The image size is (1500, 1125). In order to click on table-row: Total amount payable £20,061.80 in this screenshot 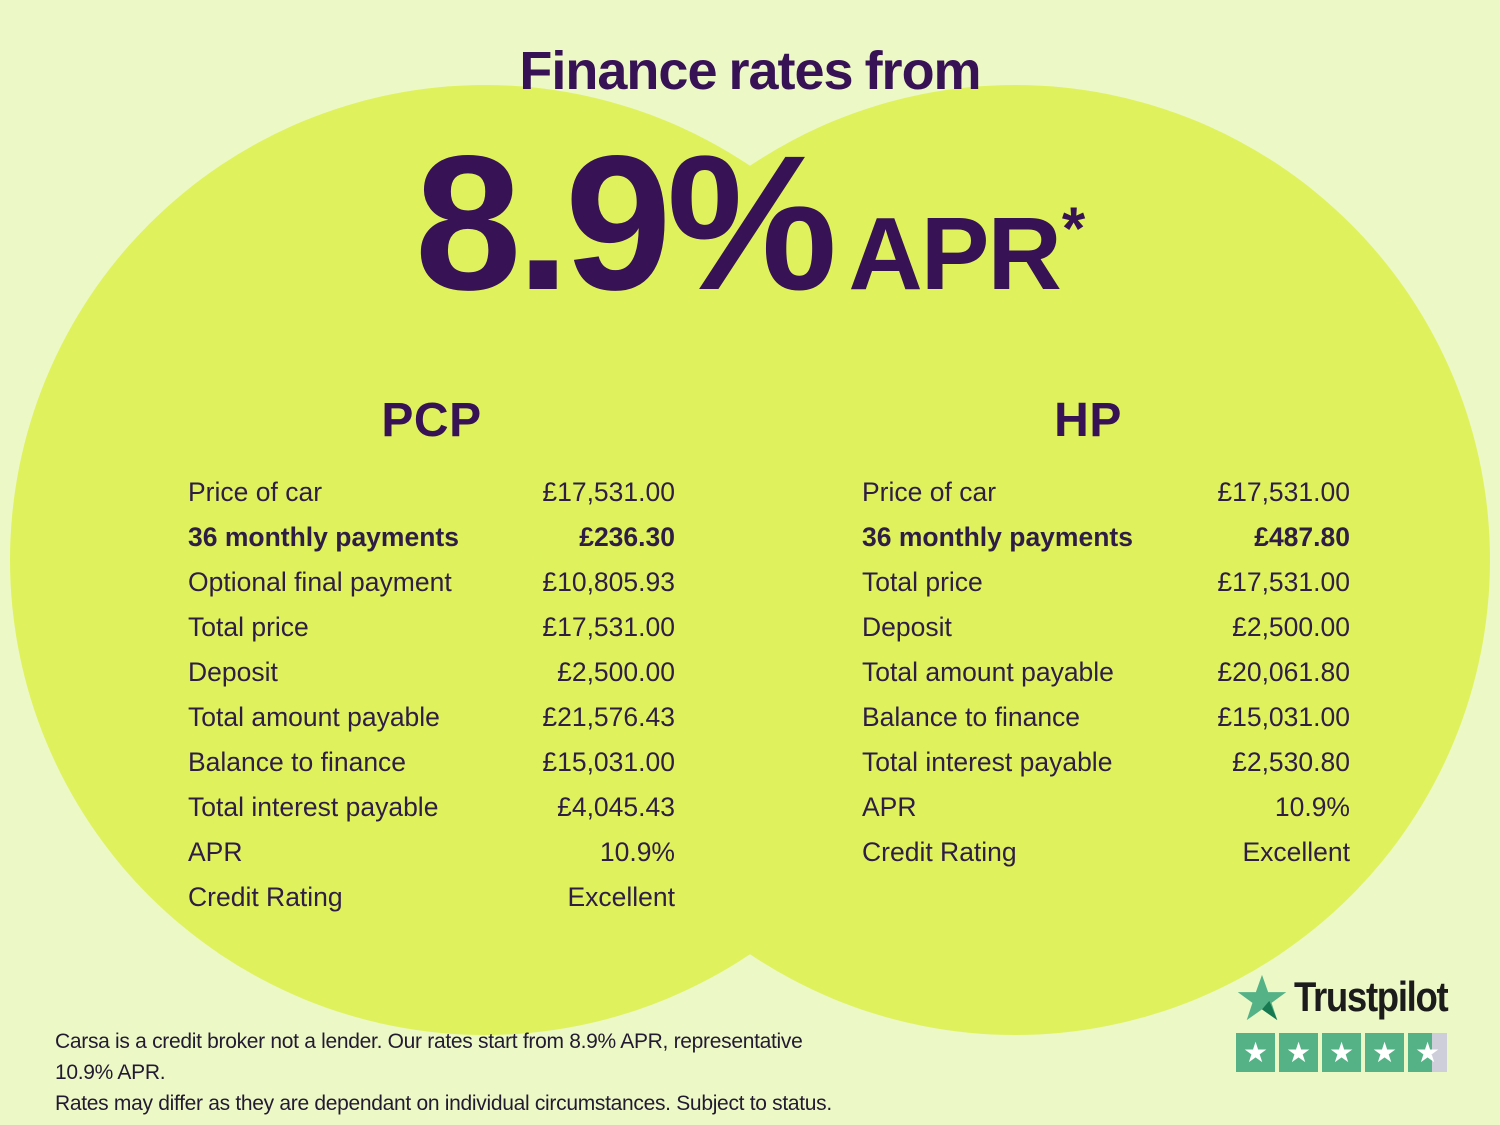, I will do `click(1106, 672)`.